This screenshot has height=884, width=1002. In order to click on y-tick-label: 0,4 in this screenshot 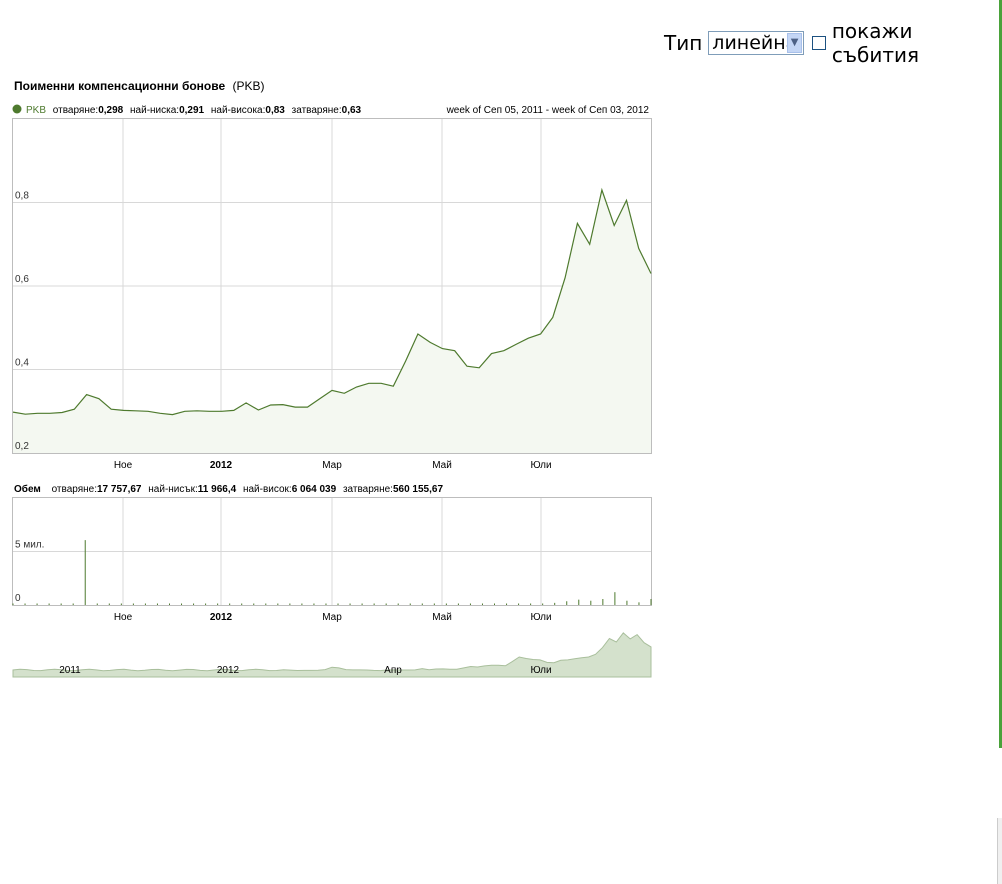, I will do `click(22, 363)`.